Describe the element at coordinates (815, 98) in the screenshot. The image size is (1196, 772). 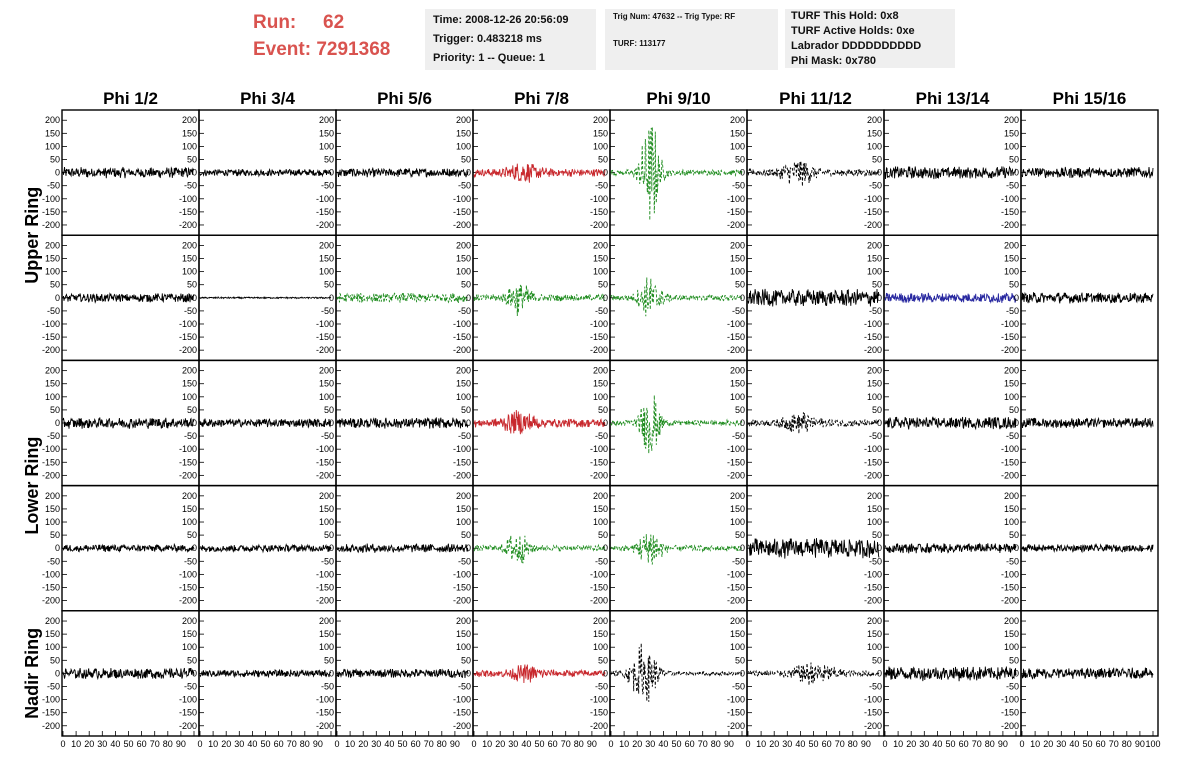
I see `phi-column-label: Phi 11/12` at that location.